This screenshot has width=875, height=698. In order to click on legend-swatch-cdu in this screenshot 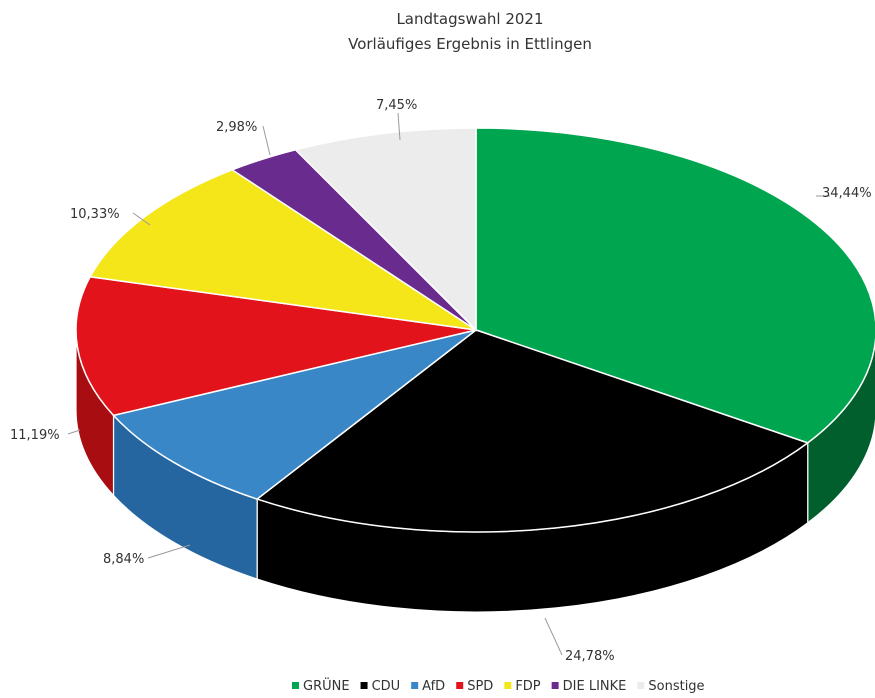, I will do `click(364, 685)`.